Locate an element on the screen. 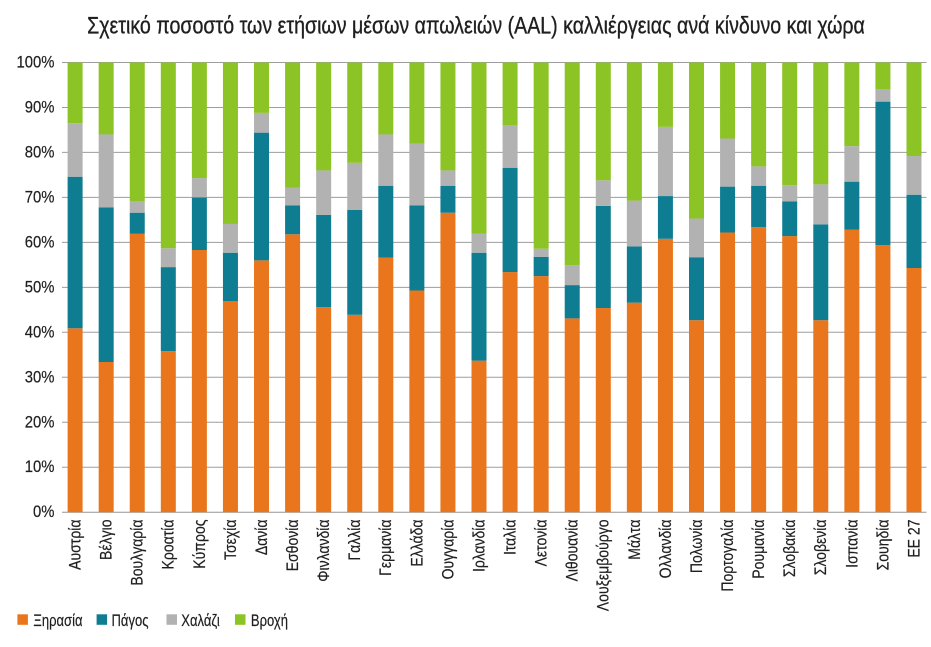 Image resolution: width=931 pixels, height=647 pixels. svg-text: 20% is located at coordinates (40, 423).